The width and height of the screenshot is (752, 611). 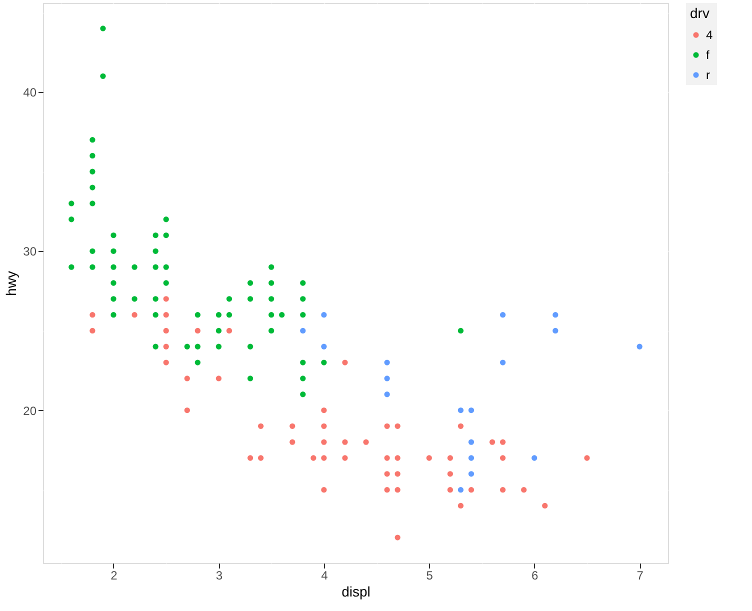 I want to click on y-tick-label: 30, so click(x=30, y=251).